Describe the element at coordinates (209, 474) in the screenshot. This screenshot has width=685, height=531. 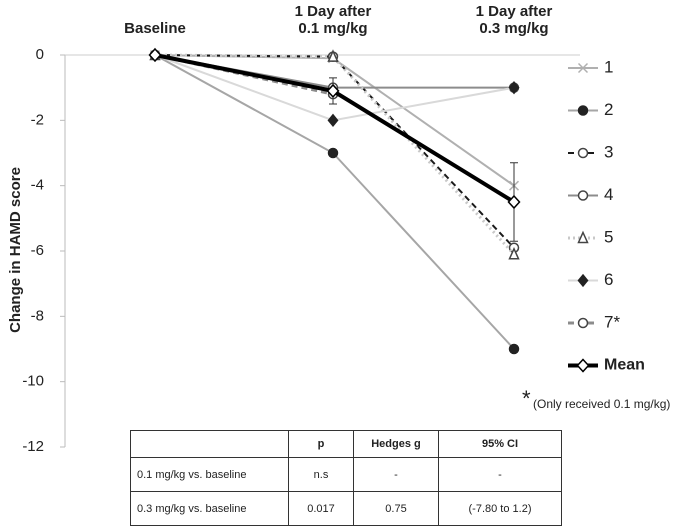
I see `row-label: 0.1 mg/kg vs. baseline` at that location.